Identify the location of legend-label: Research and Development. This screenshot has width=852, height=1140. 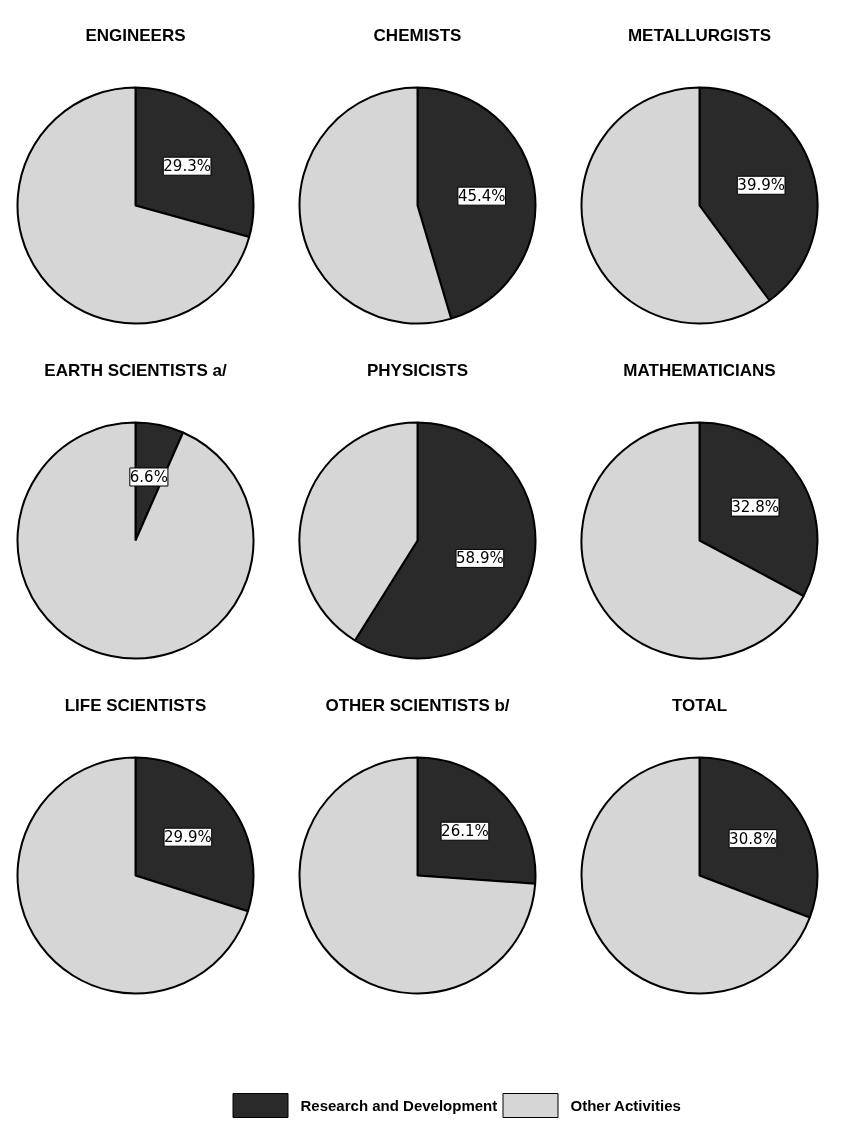
(399, 1105).